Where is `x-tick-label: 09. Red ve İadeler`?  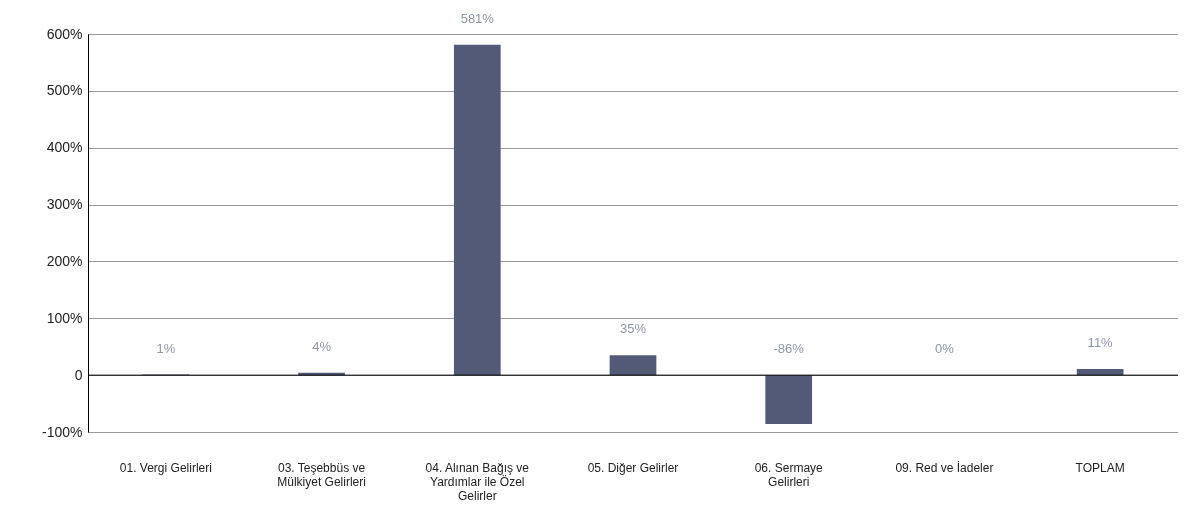 x-tick-label: 09. Red ve İadeler is located at coordinates (944, 467).